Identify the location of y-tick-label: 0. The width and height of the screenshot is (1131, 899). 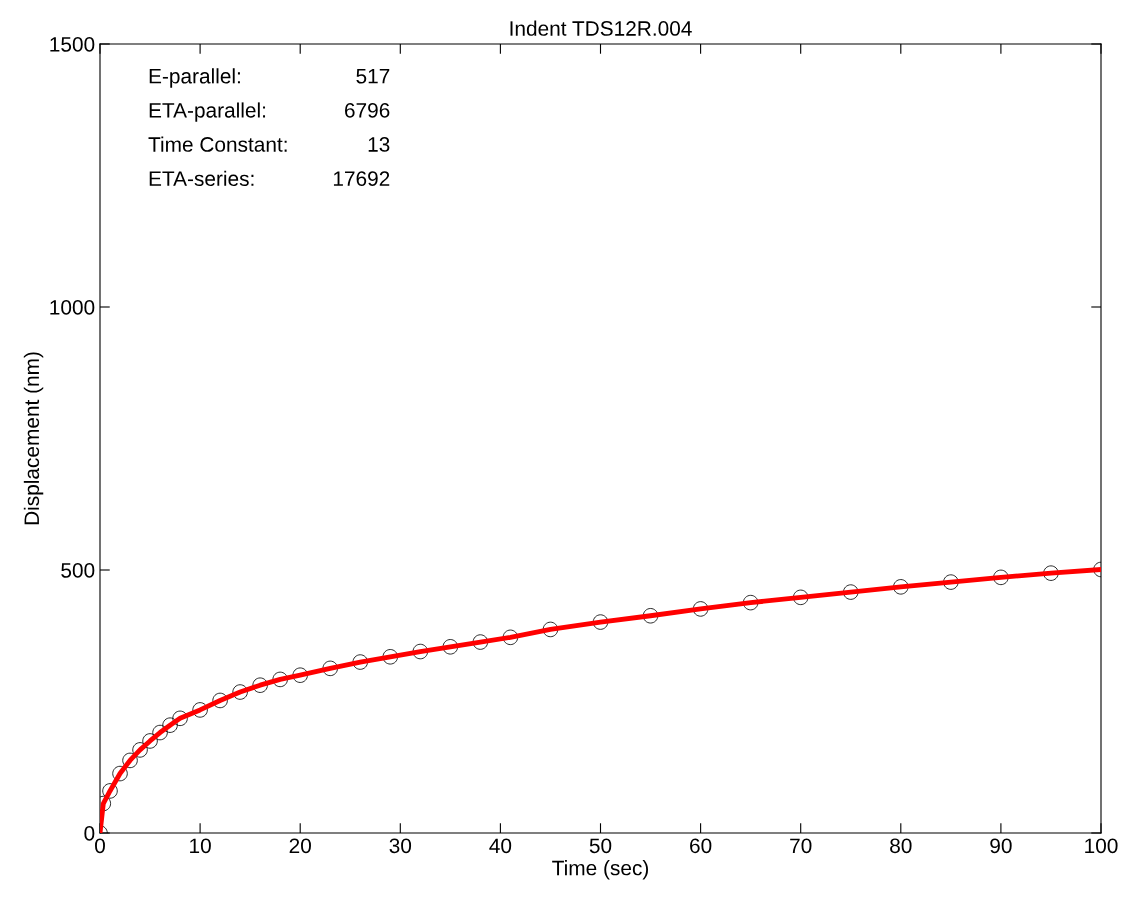
(89, 833).